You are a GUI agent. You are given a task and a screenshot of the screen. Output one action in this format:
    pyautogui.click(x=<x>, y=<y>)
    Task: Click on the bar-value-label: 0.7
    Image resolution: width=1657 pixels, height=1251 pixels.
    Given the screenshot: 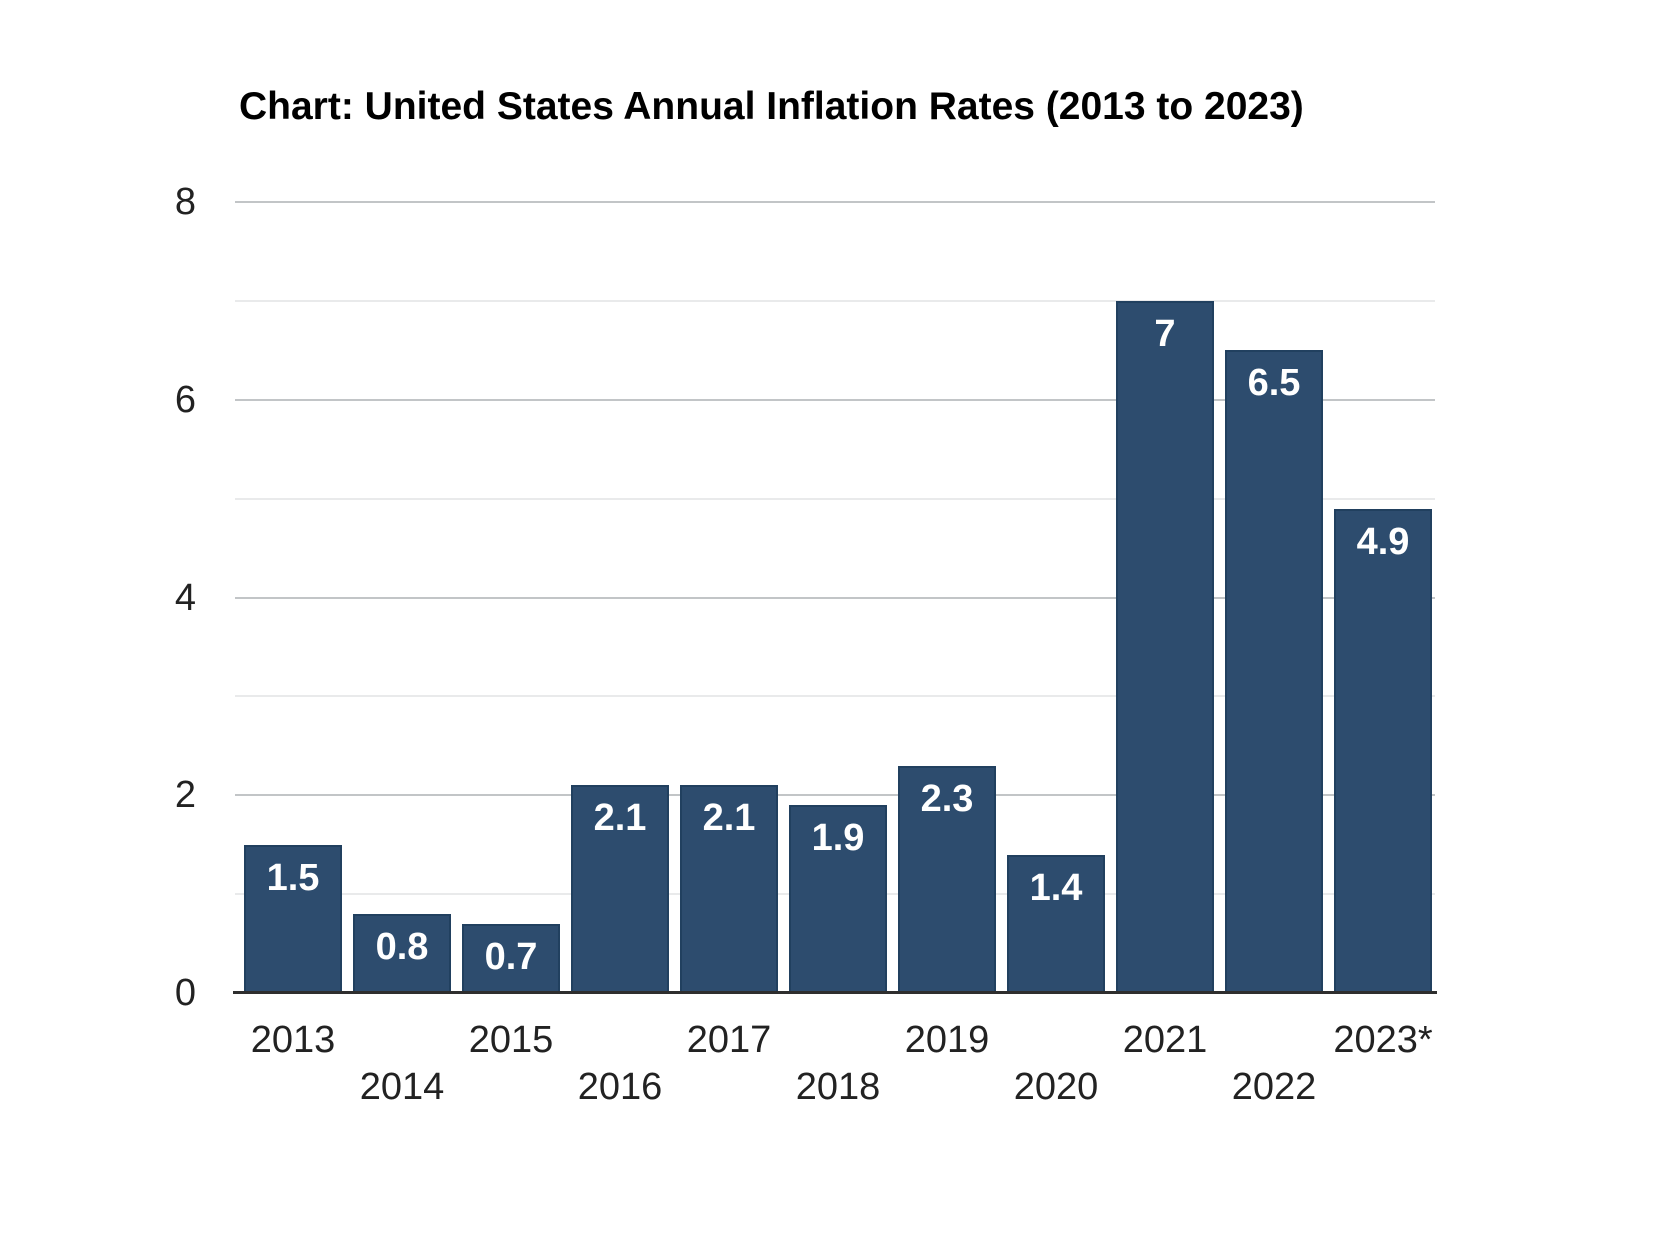 What is the action you would take?
    pyautogui.click(x=511, y=957)
    